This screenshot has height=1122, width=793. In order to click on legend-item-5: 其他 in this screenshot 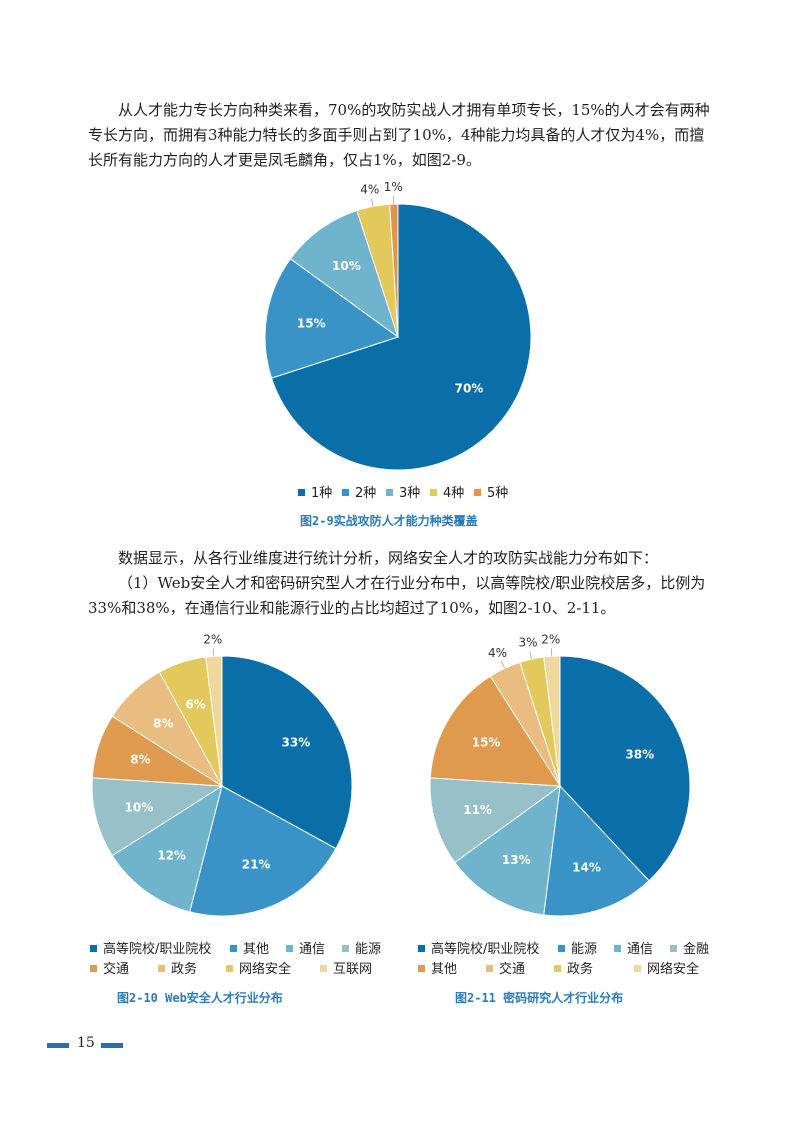, I will do `click(437, 970)`.